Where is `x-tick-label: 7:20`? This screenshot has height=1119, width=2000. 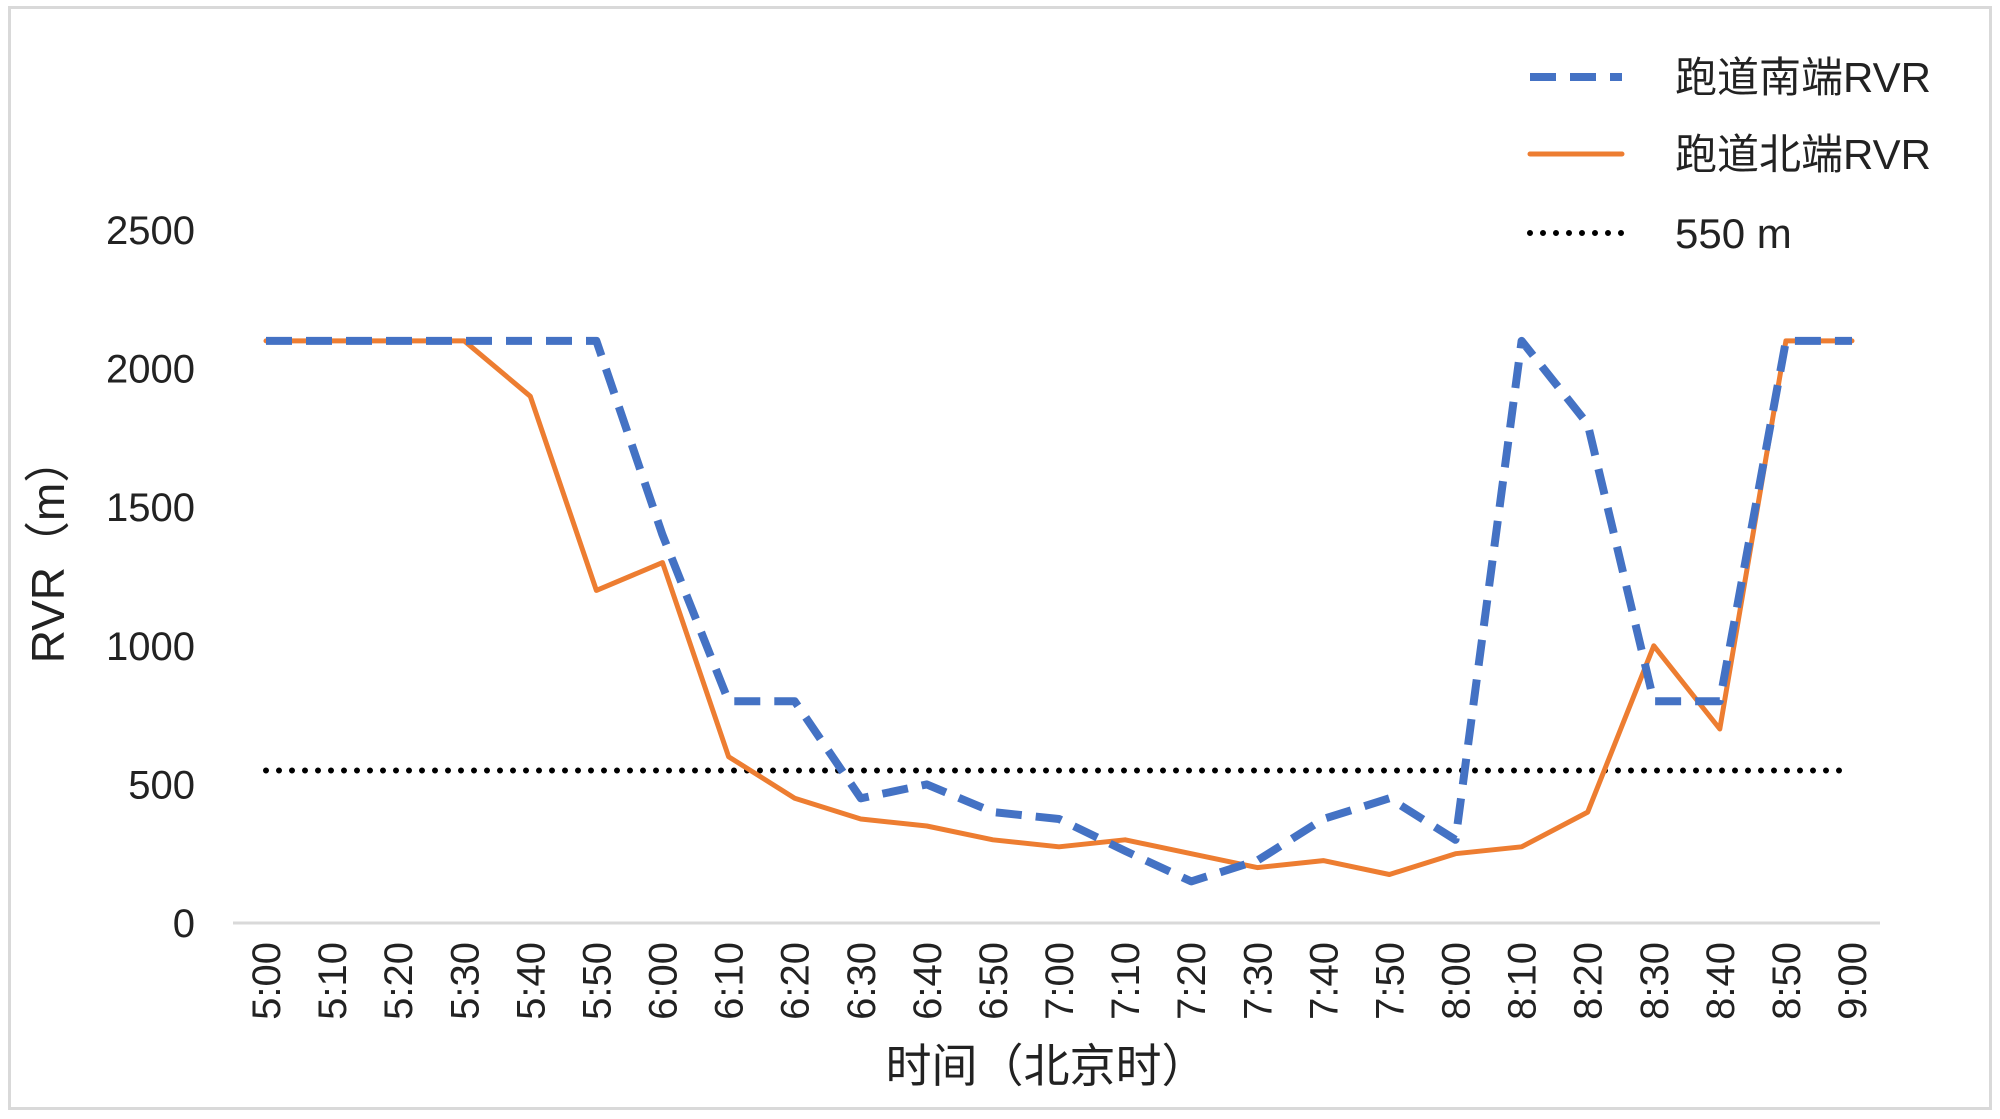 x-tick-label: 7:20 is located at coordinates (1192, 981).